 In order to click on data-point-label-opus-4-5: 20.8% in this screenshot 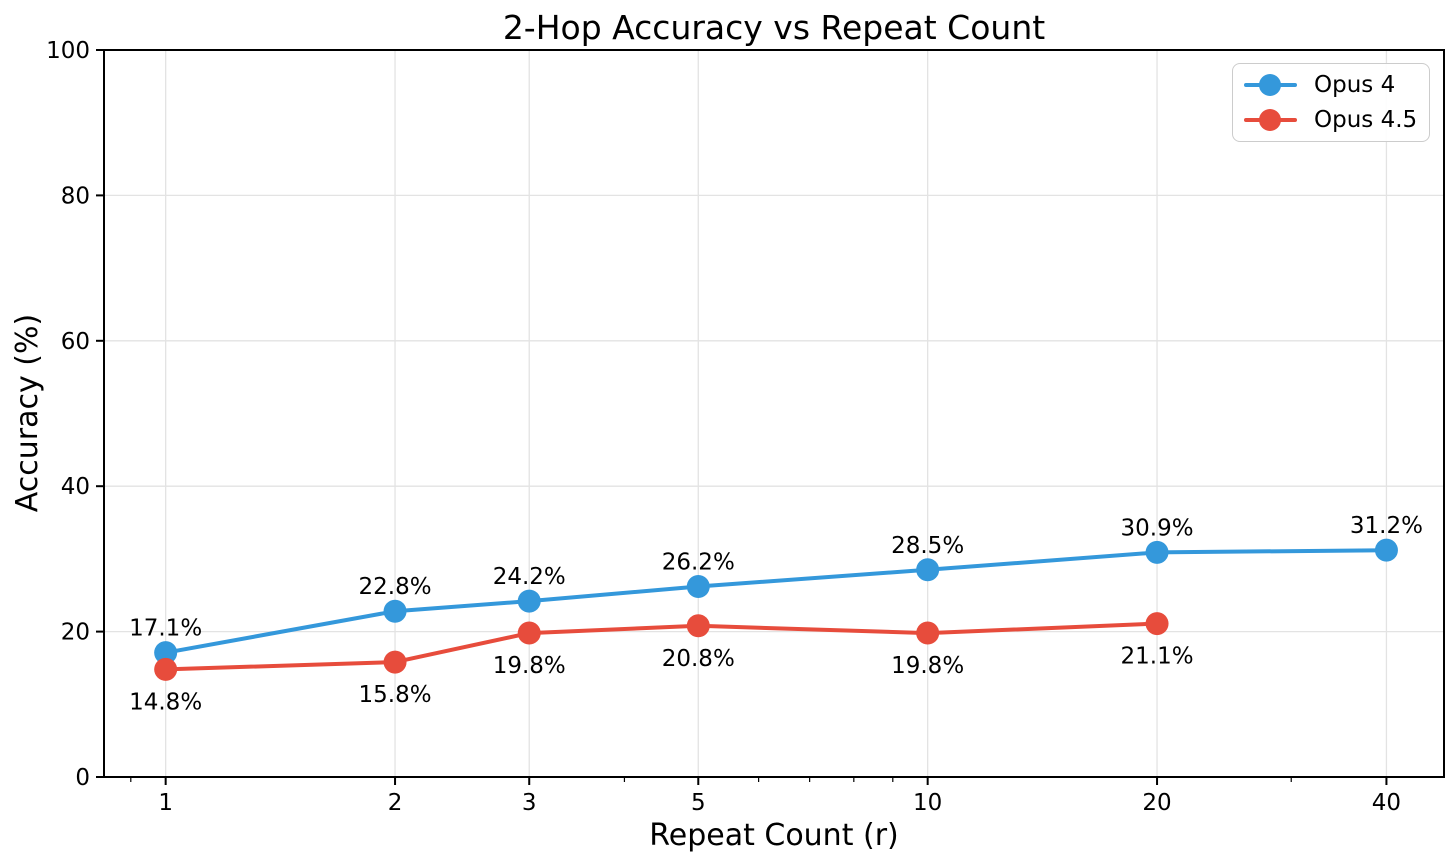, I will do `click(698, 659)`.